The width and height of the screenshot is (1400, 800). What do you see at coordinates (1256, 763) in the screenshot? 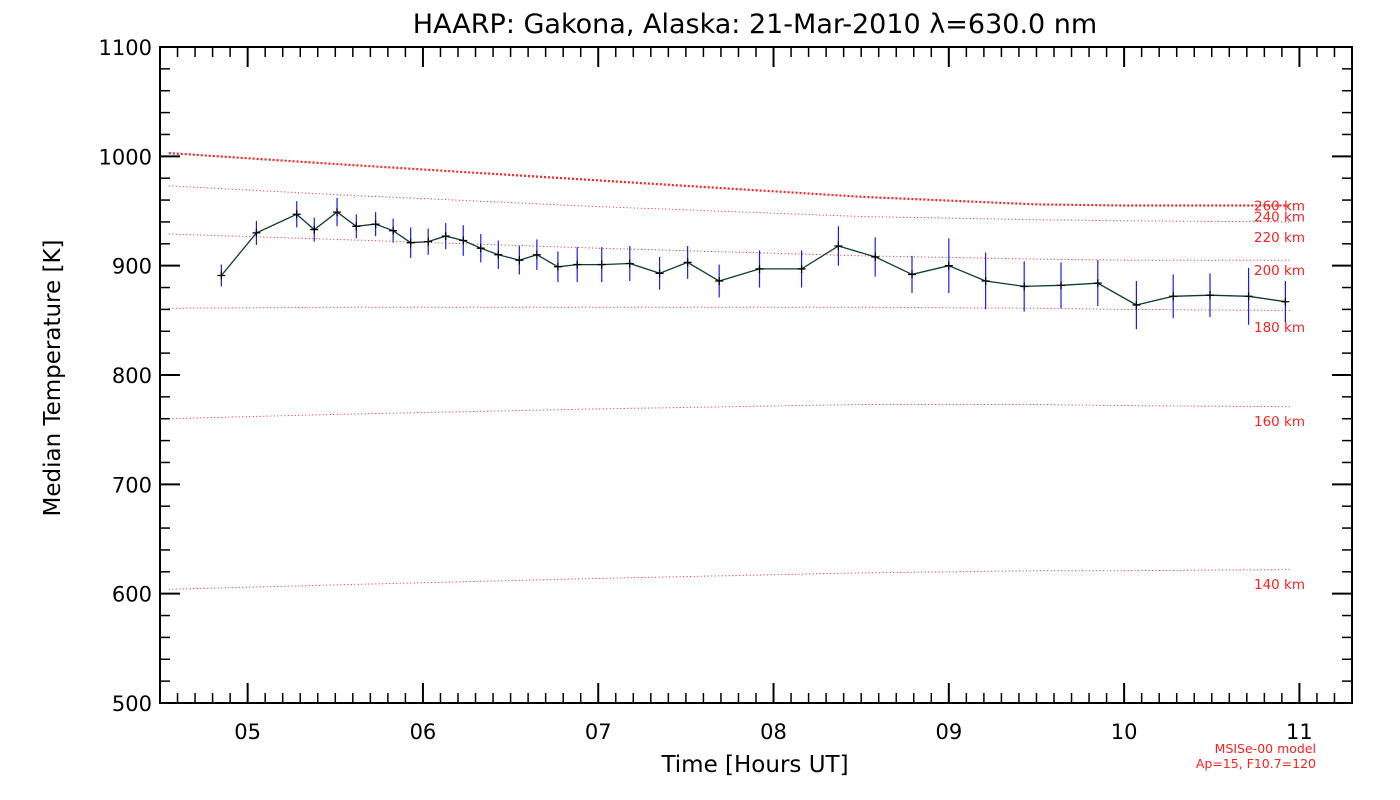
I see `model-note-line: Ap=15, F10.7=120` at bounding box center [1256, 763].